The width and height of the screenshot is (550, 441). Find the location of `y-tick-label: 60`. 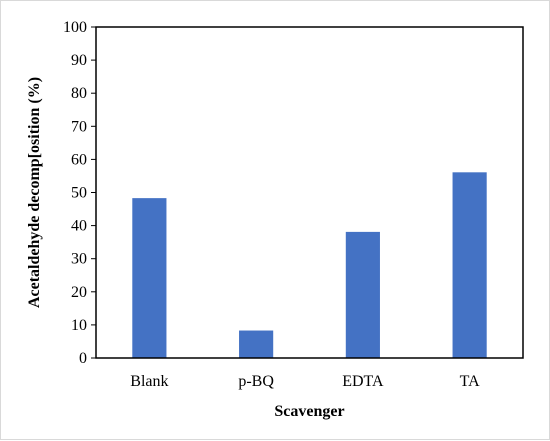

y-tick-label: 60 is located at coordinates (79, 159).